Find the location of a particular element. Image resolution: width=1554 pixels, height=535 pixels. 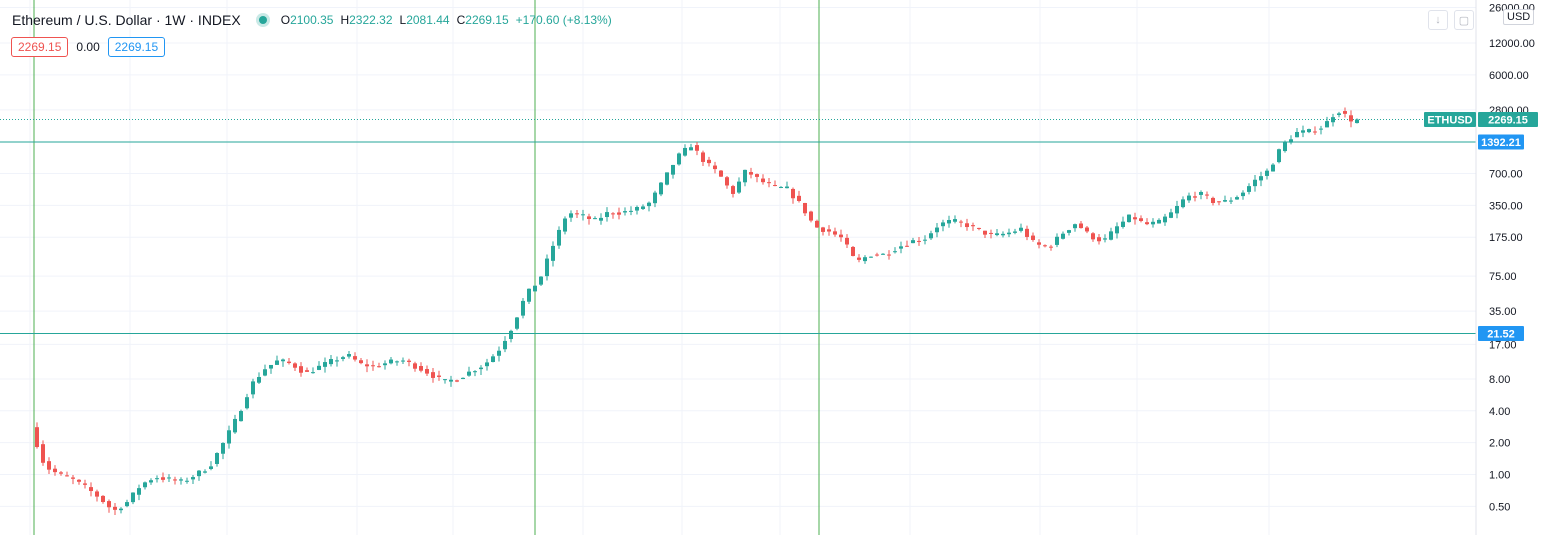

y-tick-label: 4.00 is located at coordinates (1499, 412).